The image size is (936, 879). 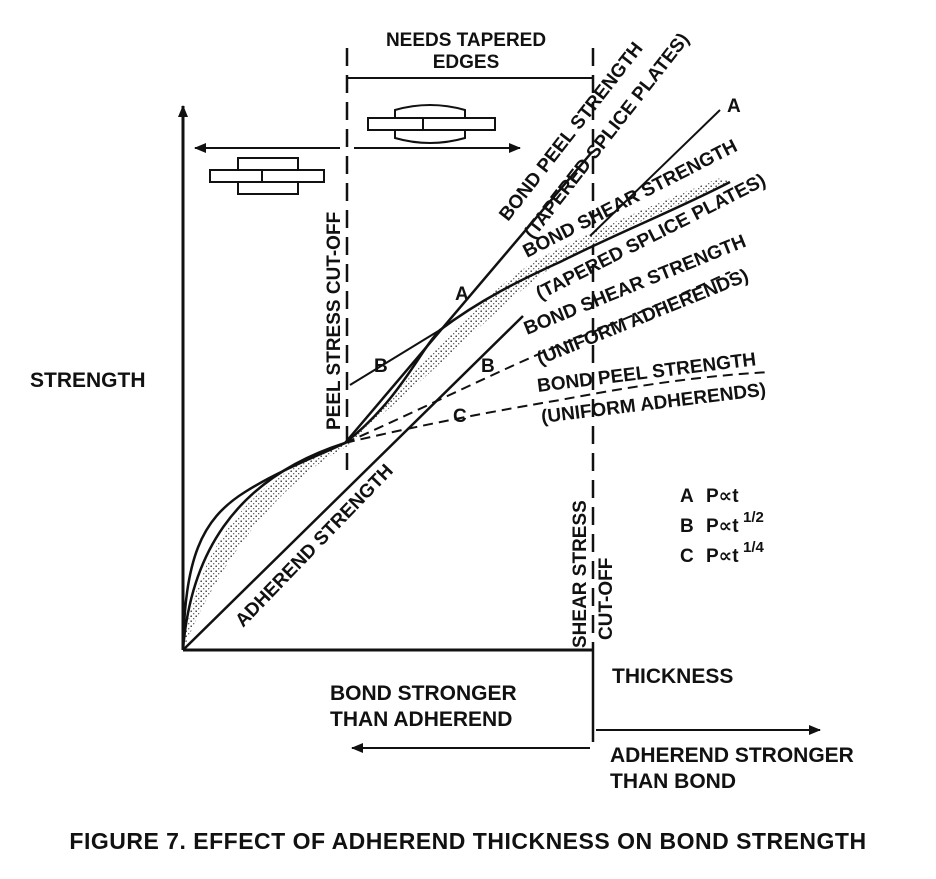 I want to click on marker-b-mid: B, so click(x=488, y=366).